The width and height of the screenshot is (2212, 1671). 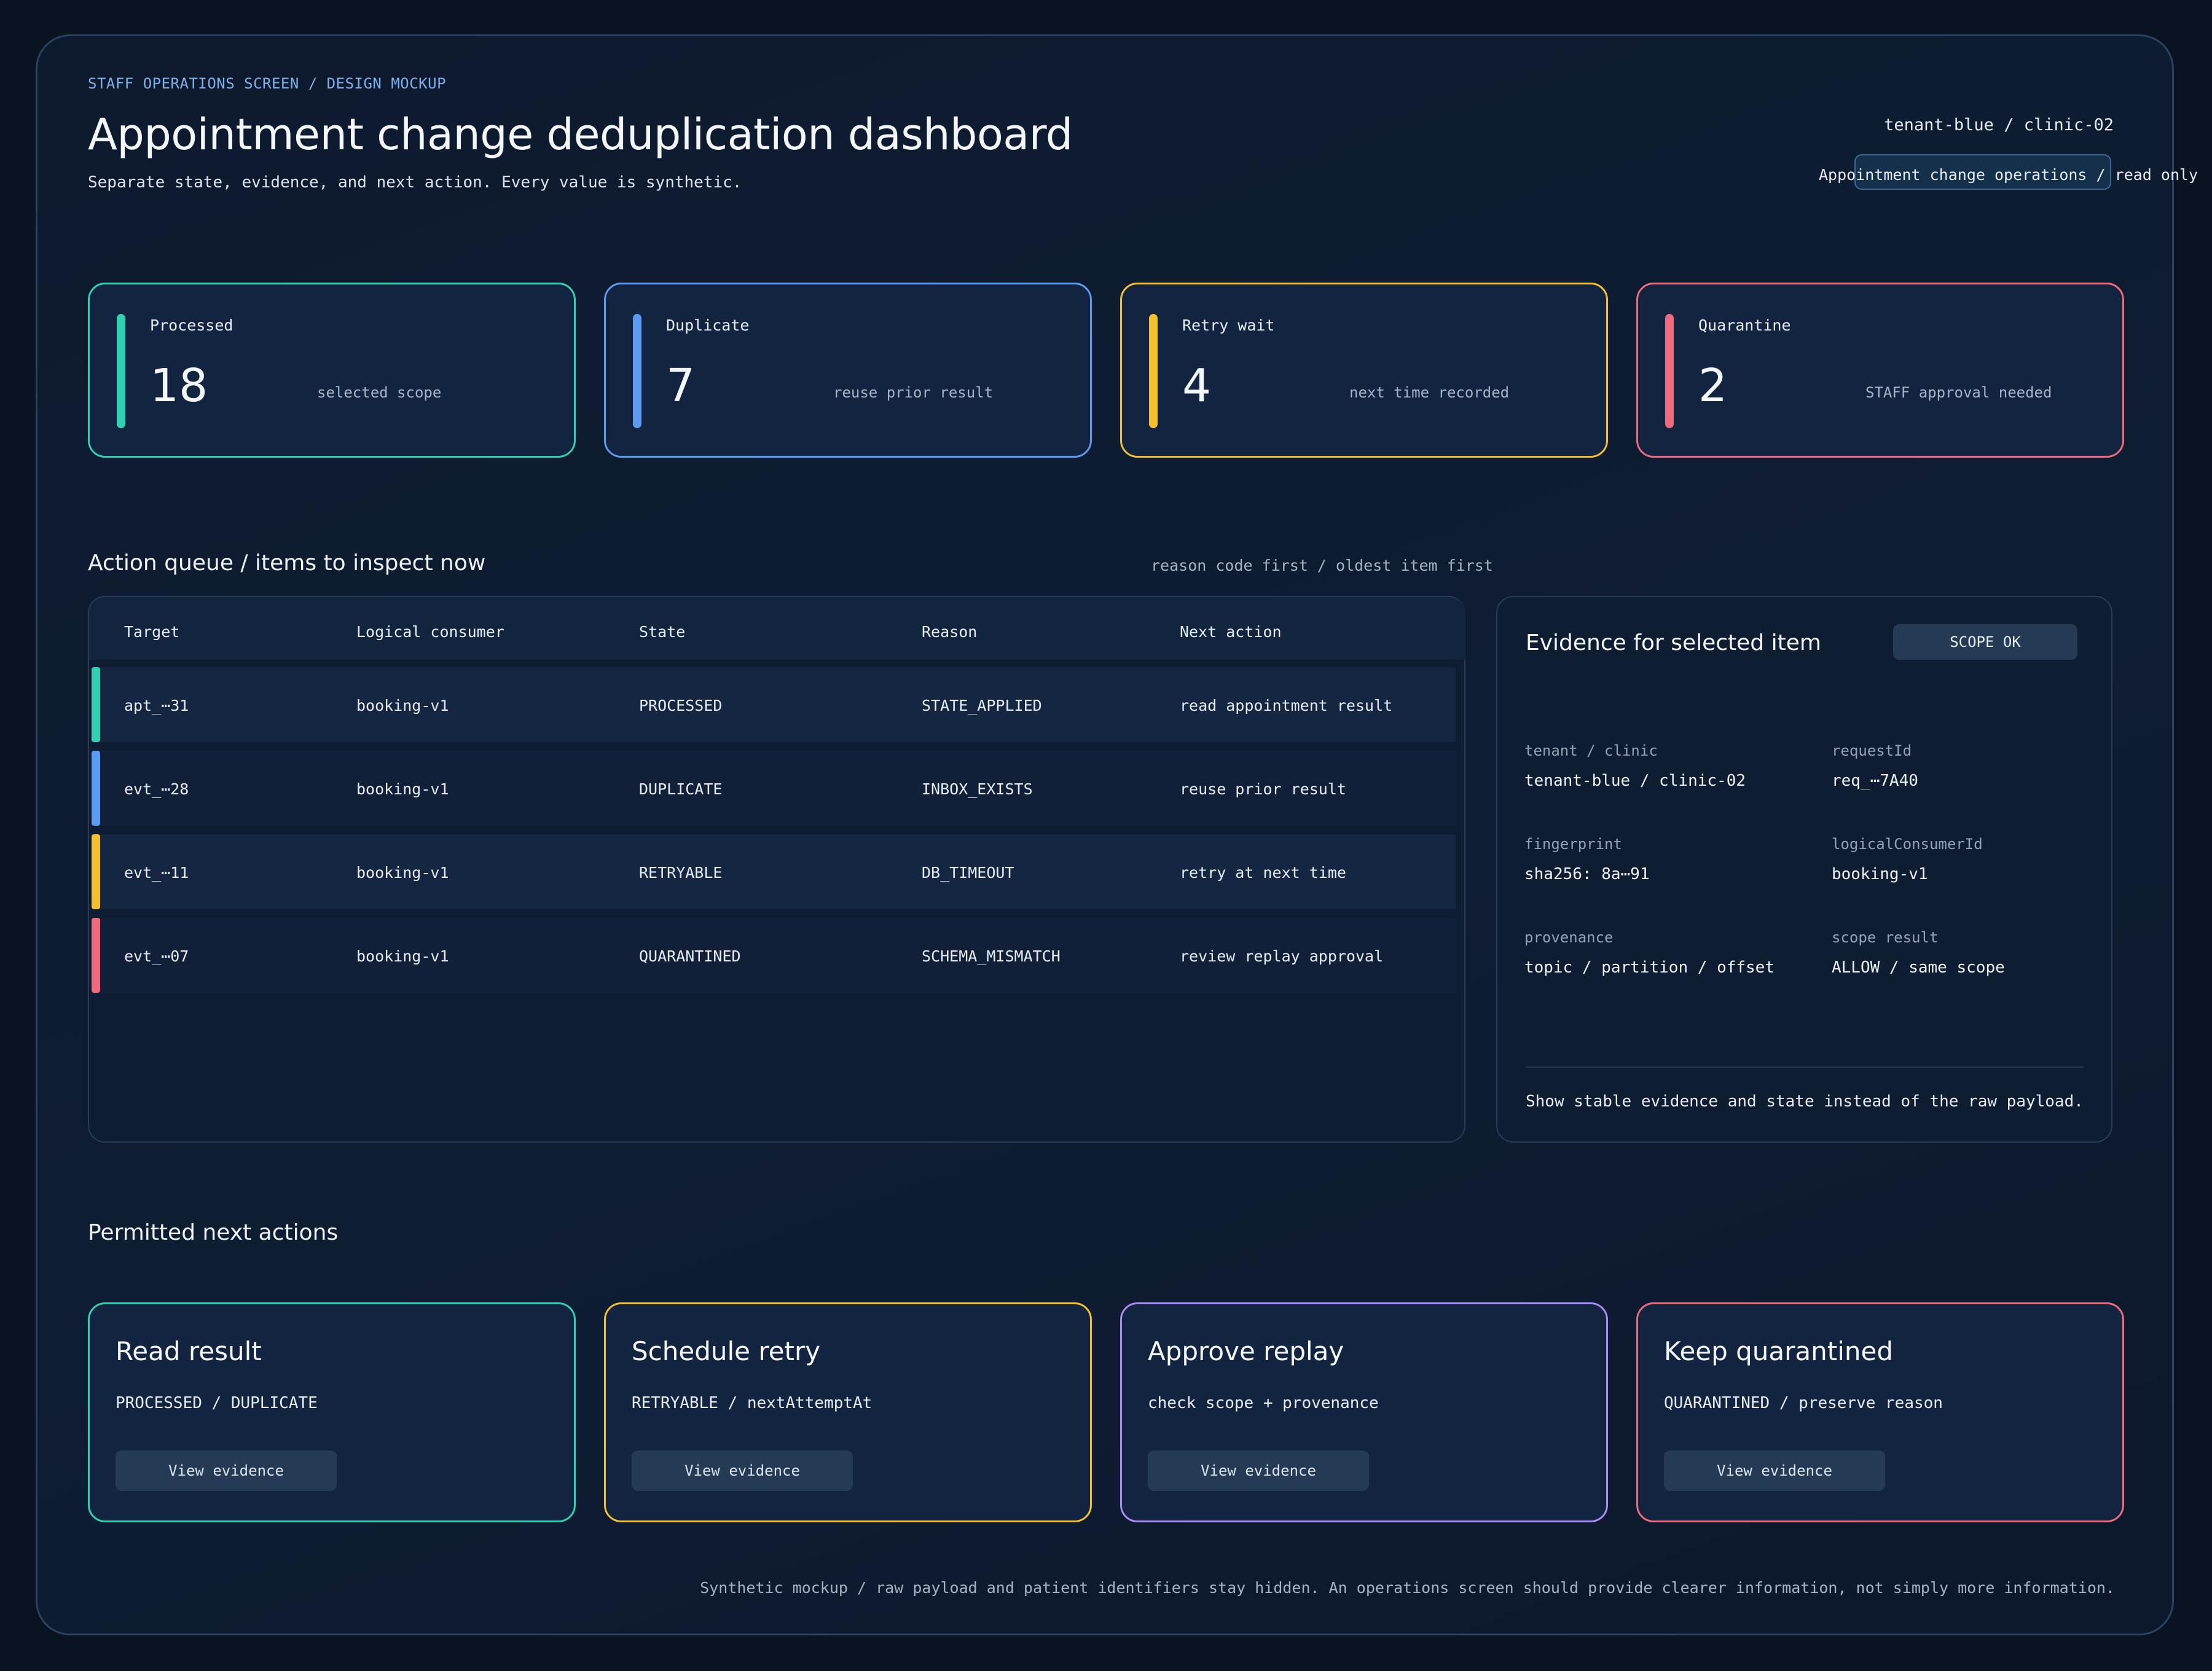 I want to click on cell-state: PROCESSED, so click(x=681, y=705).